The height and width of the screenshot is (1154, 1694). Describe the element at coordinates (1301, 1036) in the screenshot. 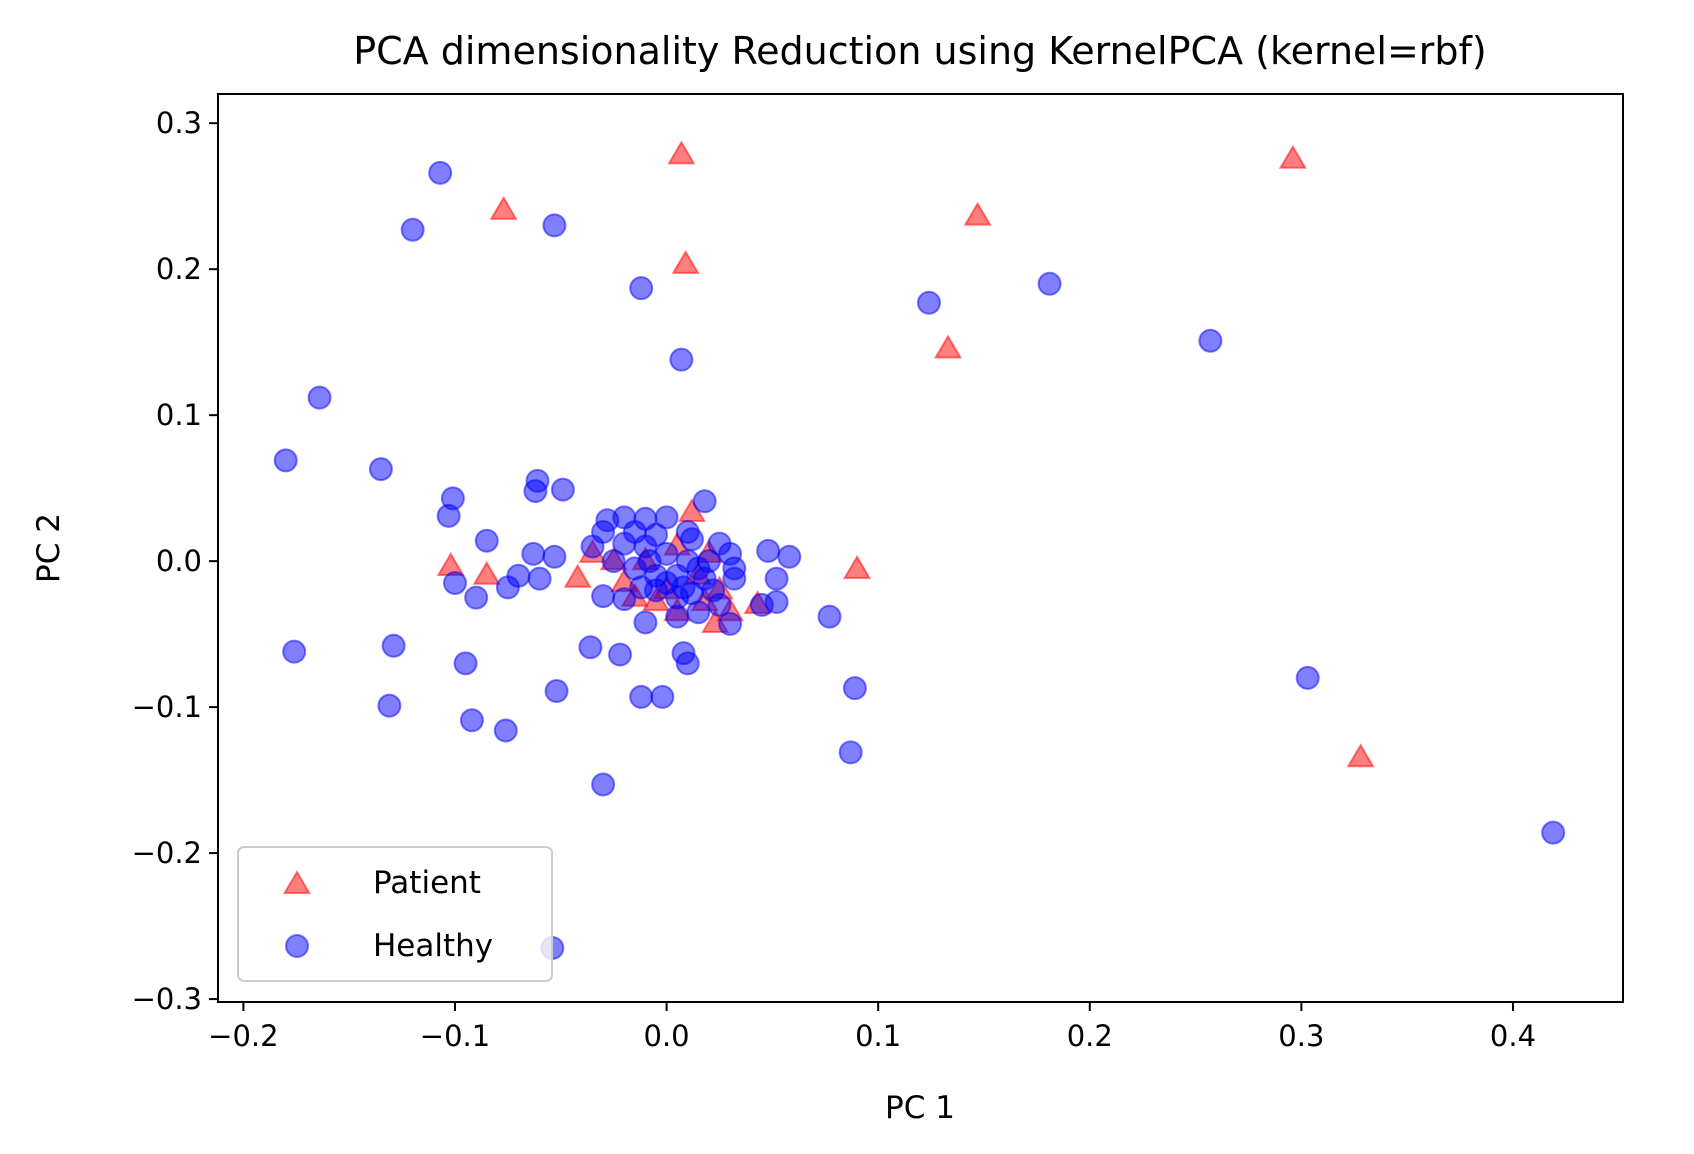

I see `x-tick-label: 0.3` at that location.